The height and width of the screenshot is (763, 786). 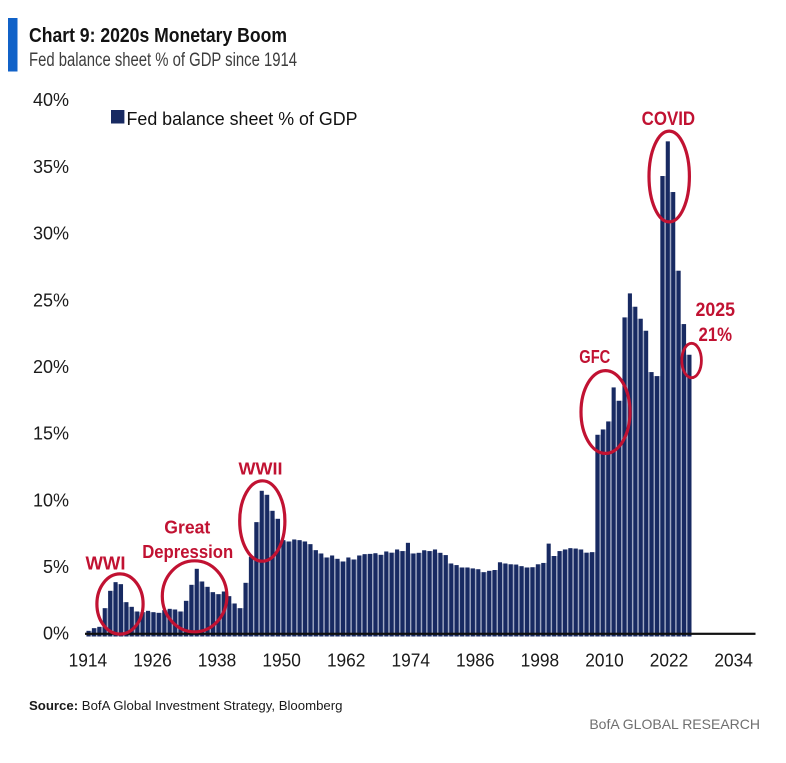 What do you see at coordinates (716, 310) in the screenshot?
I see `svg-text: 2025` at bounding box center [716, 310].